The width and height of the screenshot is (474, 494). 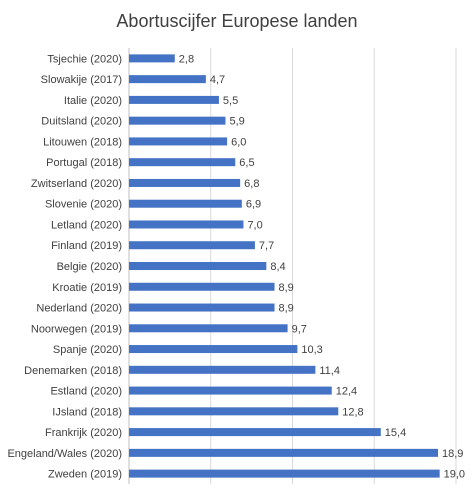 What do you see at coordinates (452, 454) in the screenshot?
I see `value-label: 18,9` at bounding box center [452, 454].